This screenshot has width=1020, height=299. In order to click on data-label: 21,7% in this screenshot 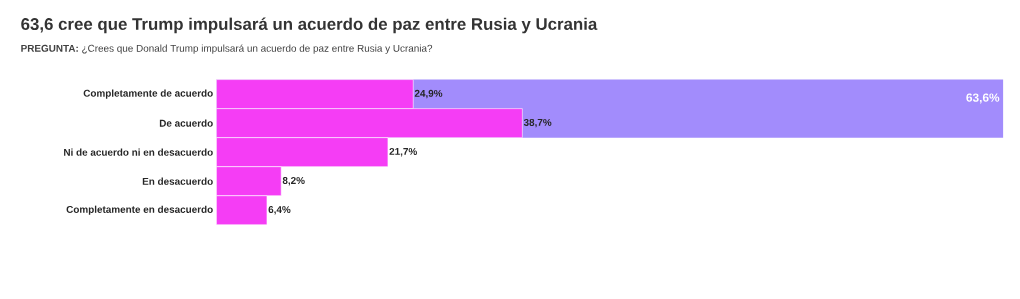, I will do `click(403, 152)`.